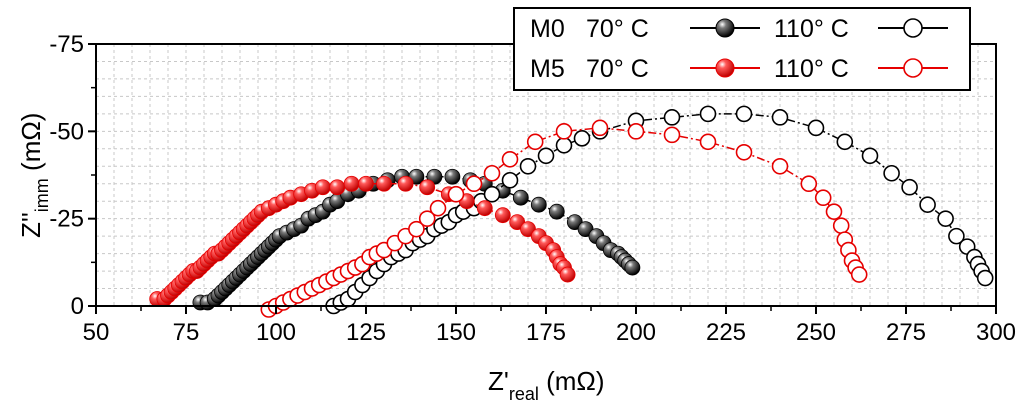 This screenshot has width=1024, height=410. What do you see at coordinates (34, 175) in the screenshot?
I see `y-axis-title: Z''imm (mΩ)` at bounding box center [34, 175].